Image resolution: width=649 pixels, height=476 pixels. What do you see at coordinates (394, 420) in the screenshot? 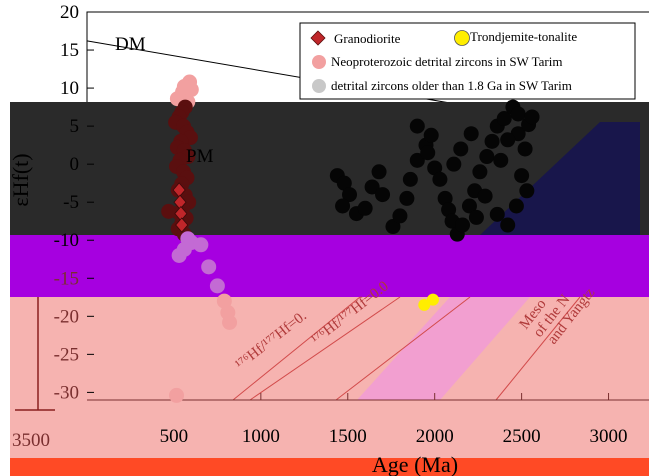
I see `x-axis-ticks: 500 1000 1500 2000 2500 3000` at bounding box center [394, 420].